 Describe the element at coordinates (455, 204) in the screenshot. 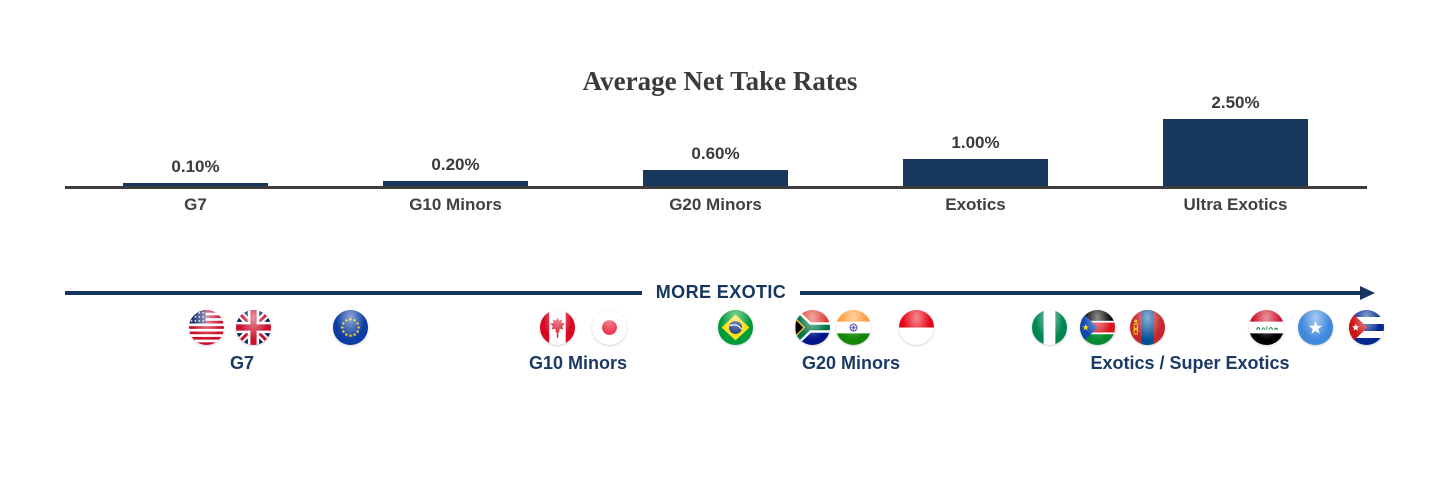

I see `bar-category-label-g10-minors: G10 Minors` at that location.